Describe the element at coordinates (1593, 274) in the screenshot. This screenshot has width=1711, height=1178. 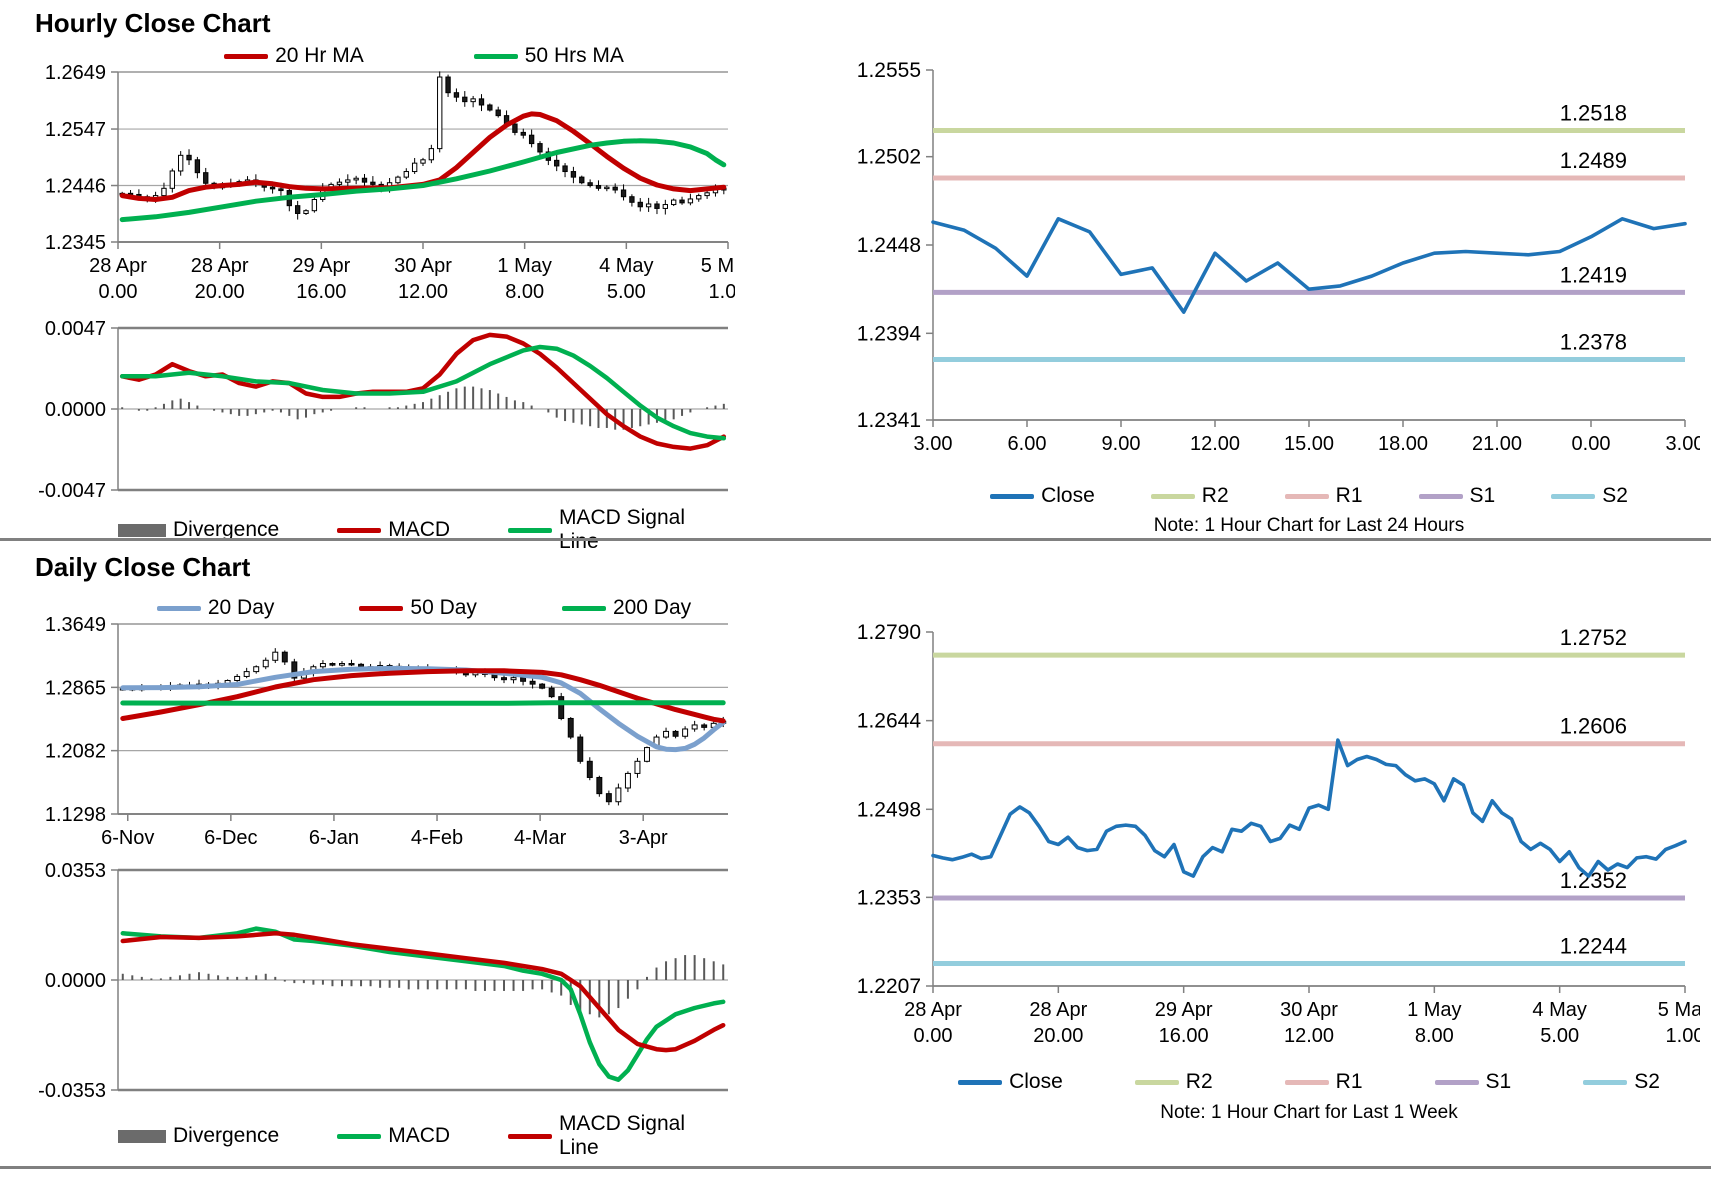
I see `level-label-s1: 1.2419` at that location.